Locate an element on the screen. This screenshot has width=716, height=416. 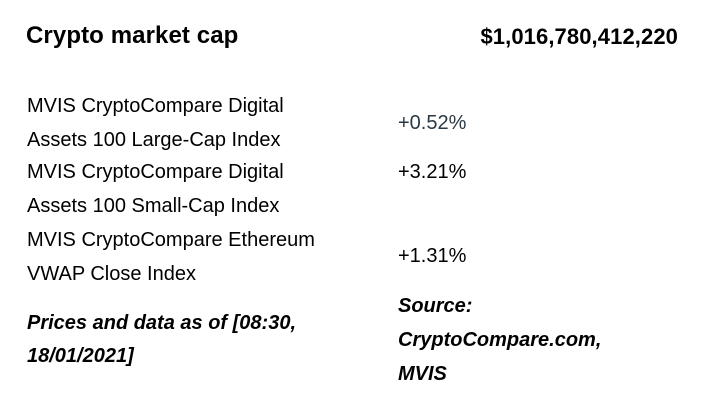
source-line: CryptoCompare.com, is located at coordinates (500, 340).